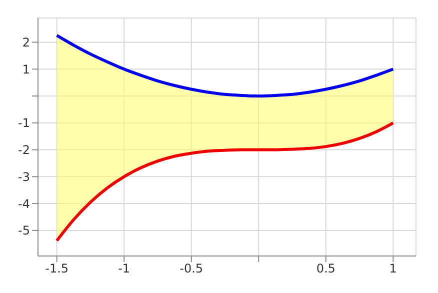 Image resolution: width=438 pixels, height=293 pixels. Describe the element at coordinates (26, 42) in the screenshot. I see `y-tick-label: 2` at that location.